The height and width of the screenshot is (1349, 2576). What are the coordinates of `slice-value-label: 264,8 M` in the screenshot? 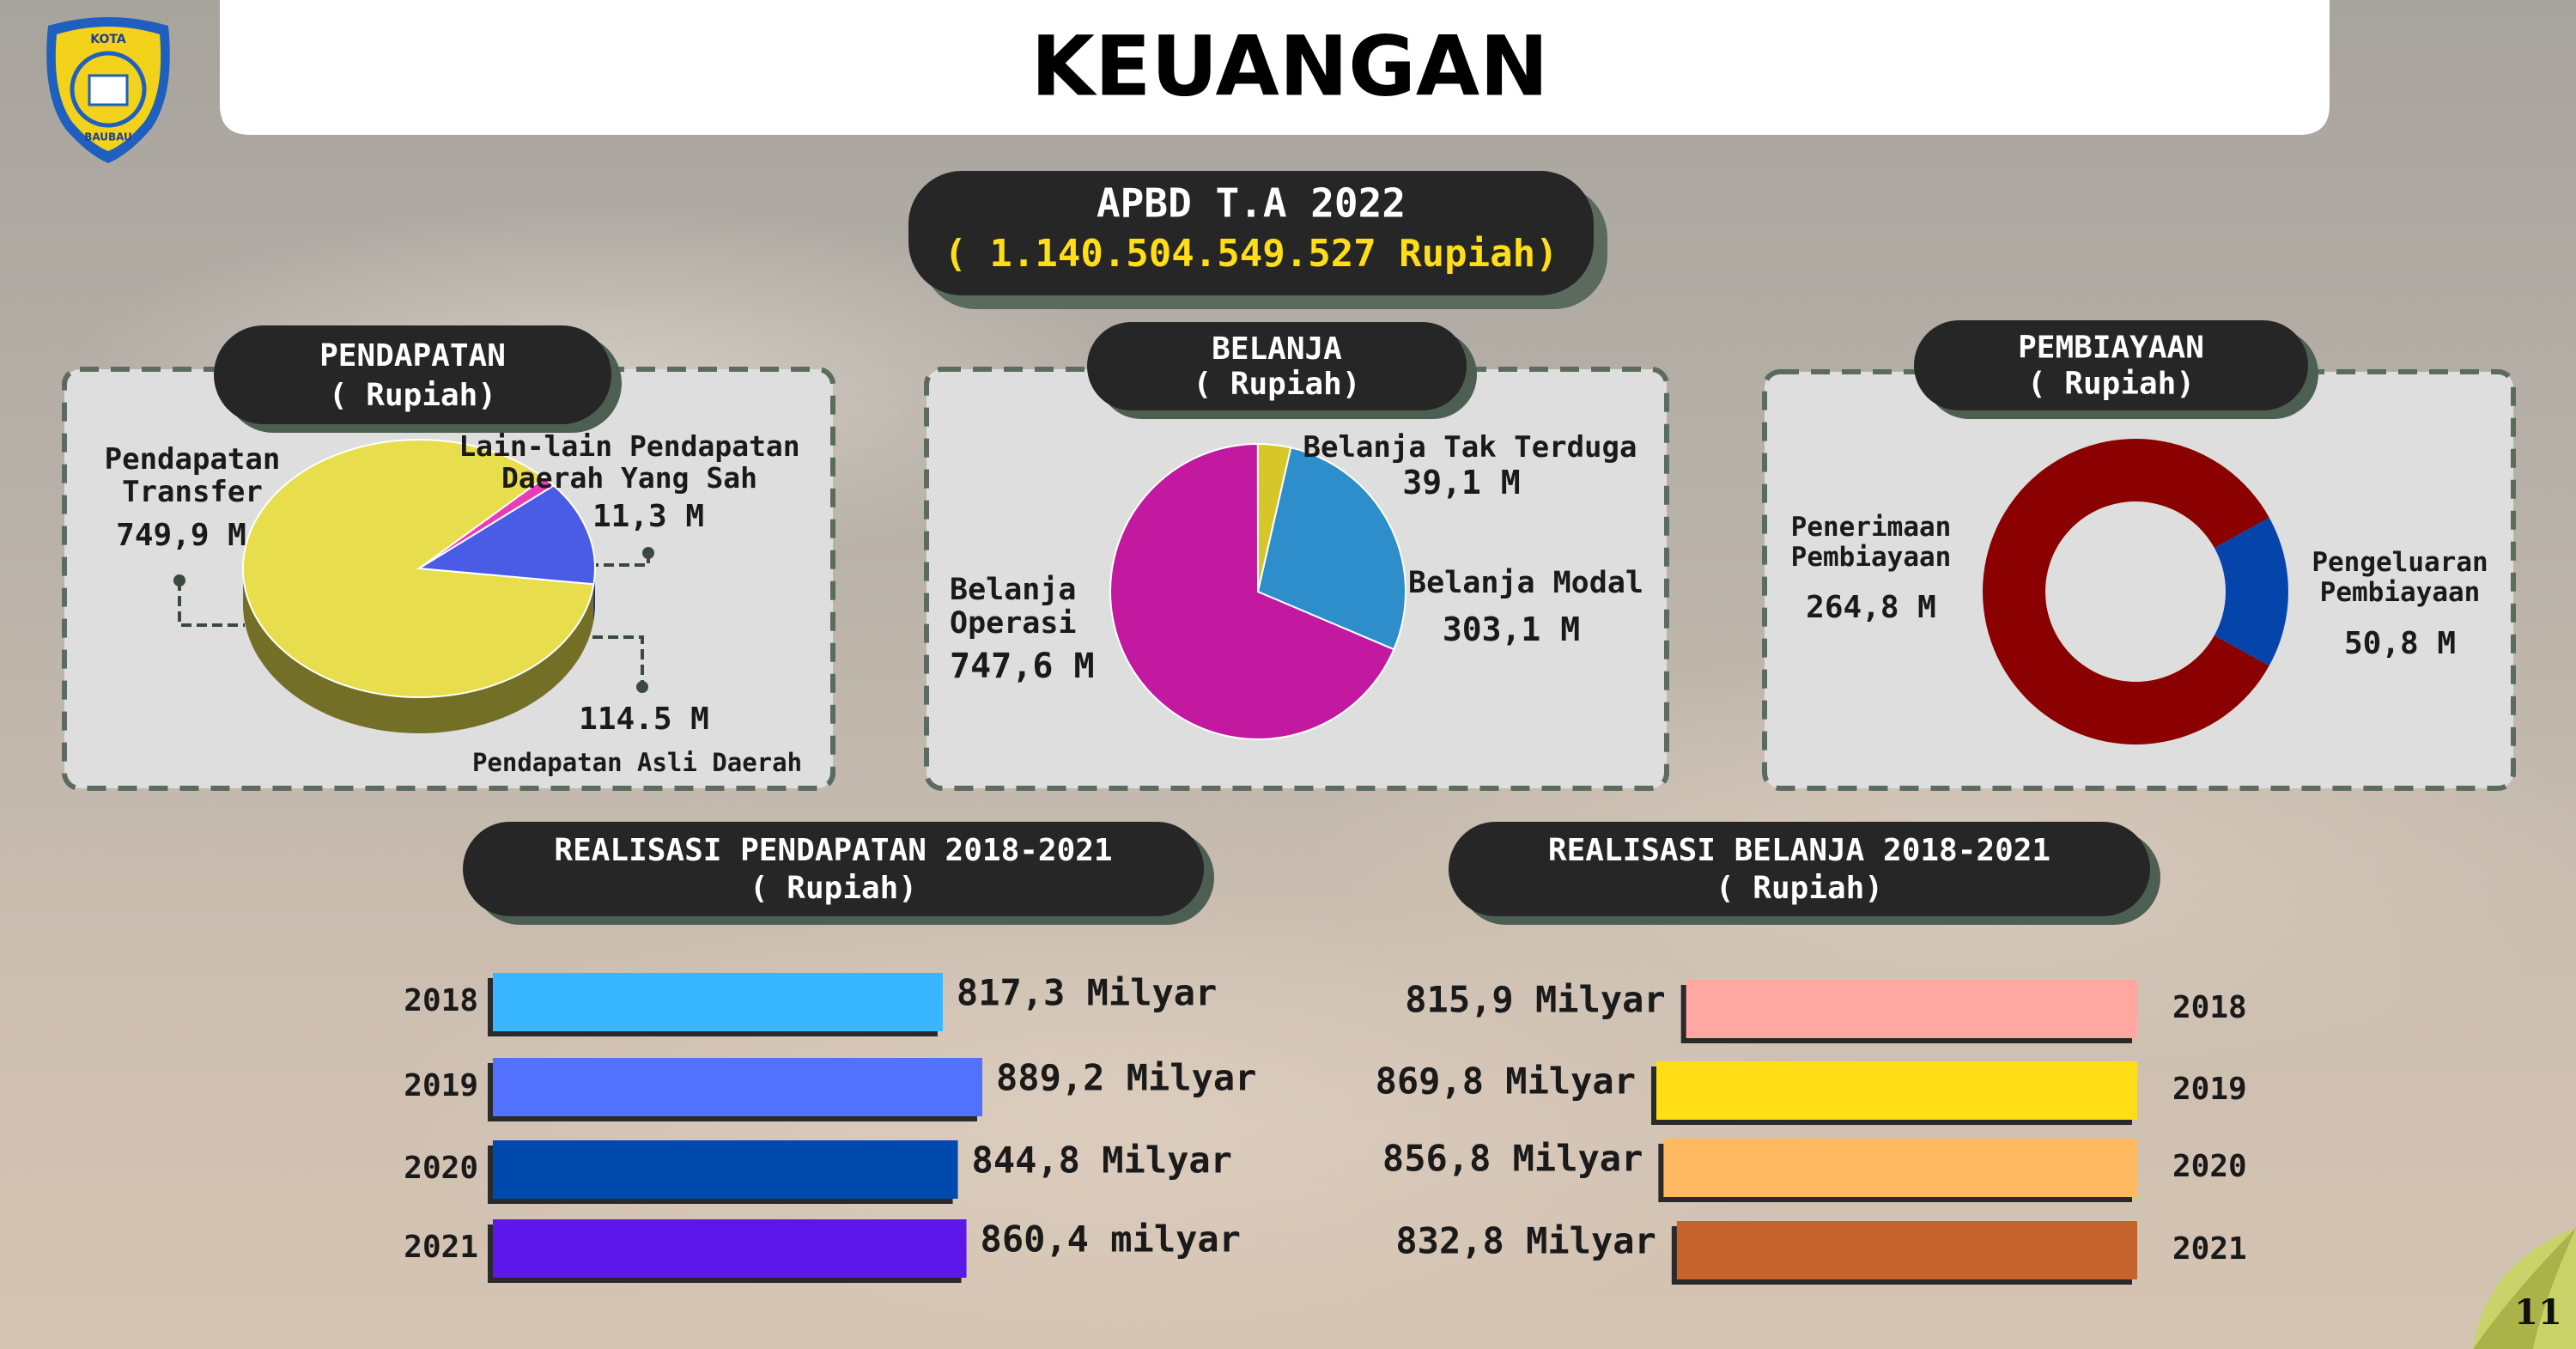 It's located at (1871, 608).